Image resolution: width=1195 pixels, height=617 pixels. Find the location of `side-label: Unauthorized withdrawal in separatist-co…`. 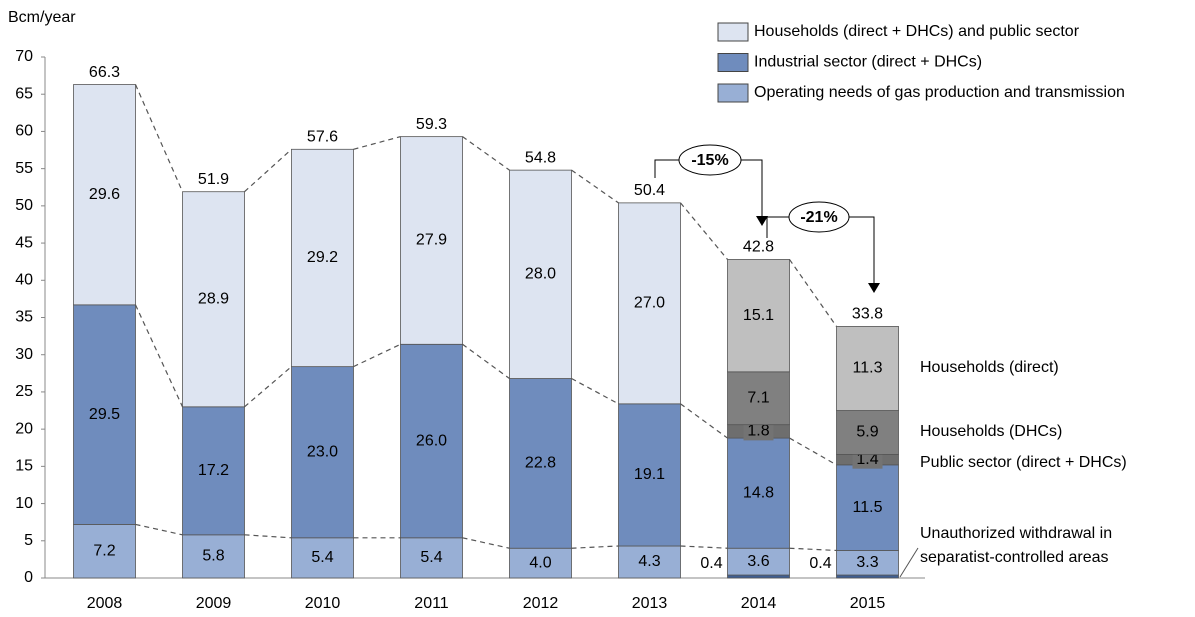

side-label: Unauthorized withdrawal in separatist-co… is located at coordinates (1016, 545).